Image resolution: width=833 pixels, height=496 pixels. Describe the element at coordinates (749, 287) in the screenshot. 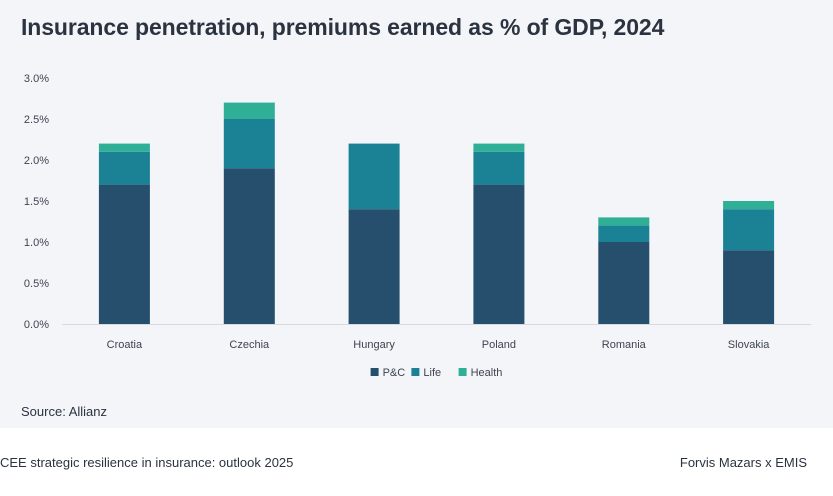

I see `bar-slovakia-pc` at that location.